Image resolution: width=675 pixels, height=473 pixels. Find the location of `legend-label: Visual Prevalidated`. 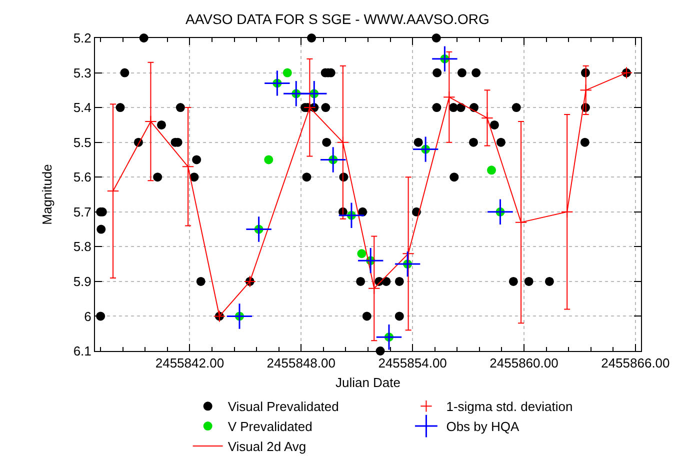

legend-label: Visual Prevalidated is located at coordinates (283, 406).